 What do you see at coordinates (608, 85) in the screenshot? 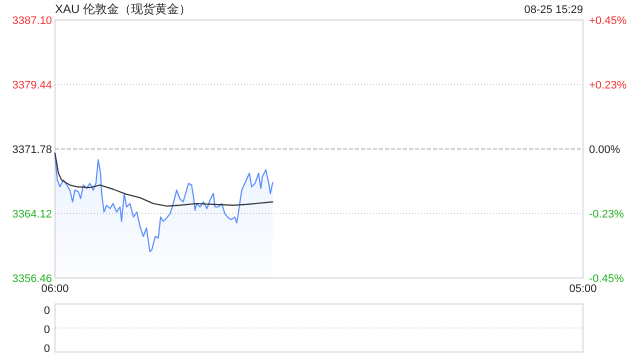
I see `y2-tick-label: +0.23%` at bounding box center [608, 85].